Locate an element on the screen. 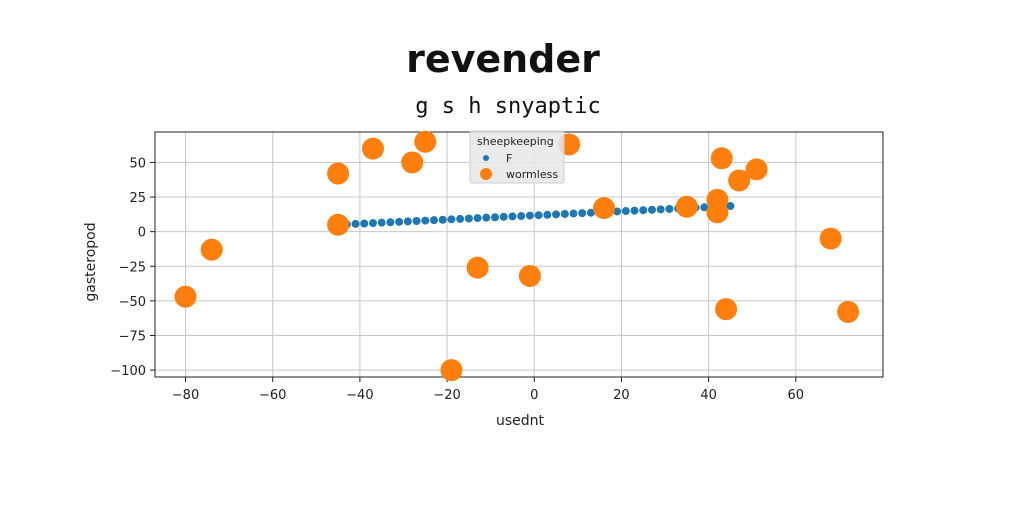 The width and height of the screenshot is (1024, 512). x-tick-label: −20 is located at coordinates (446, 395).